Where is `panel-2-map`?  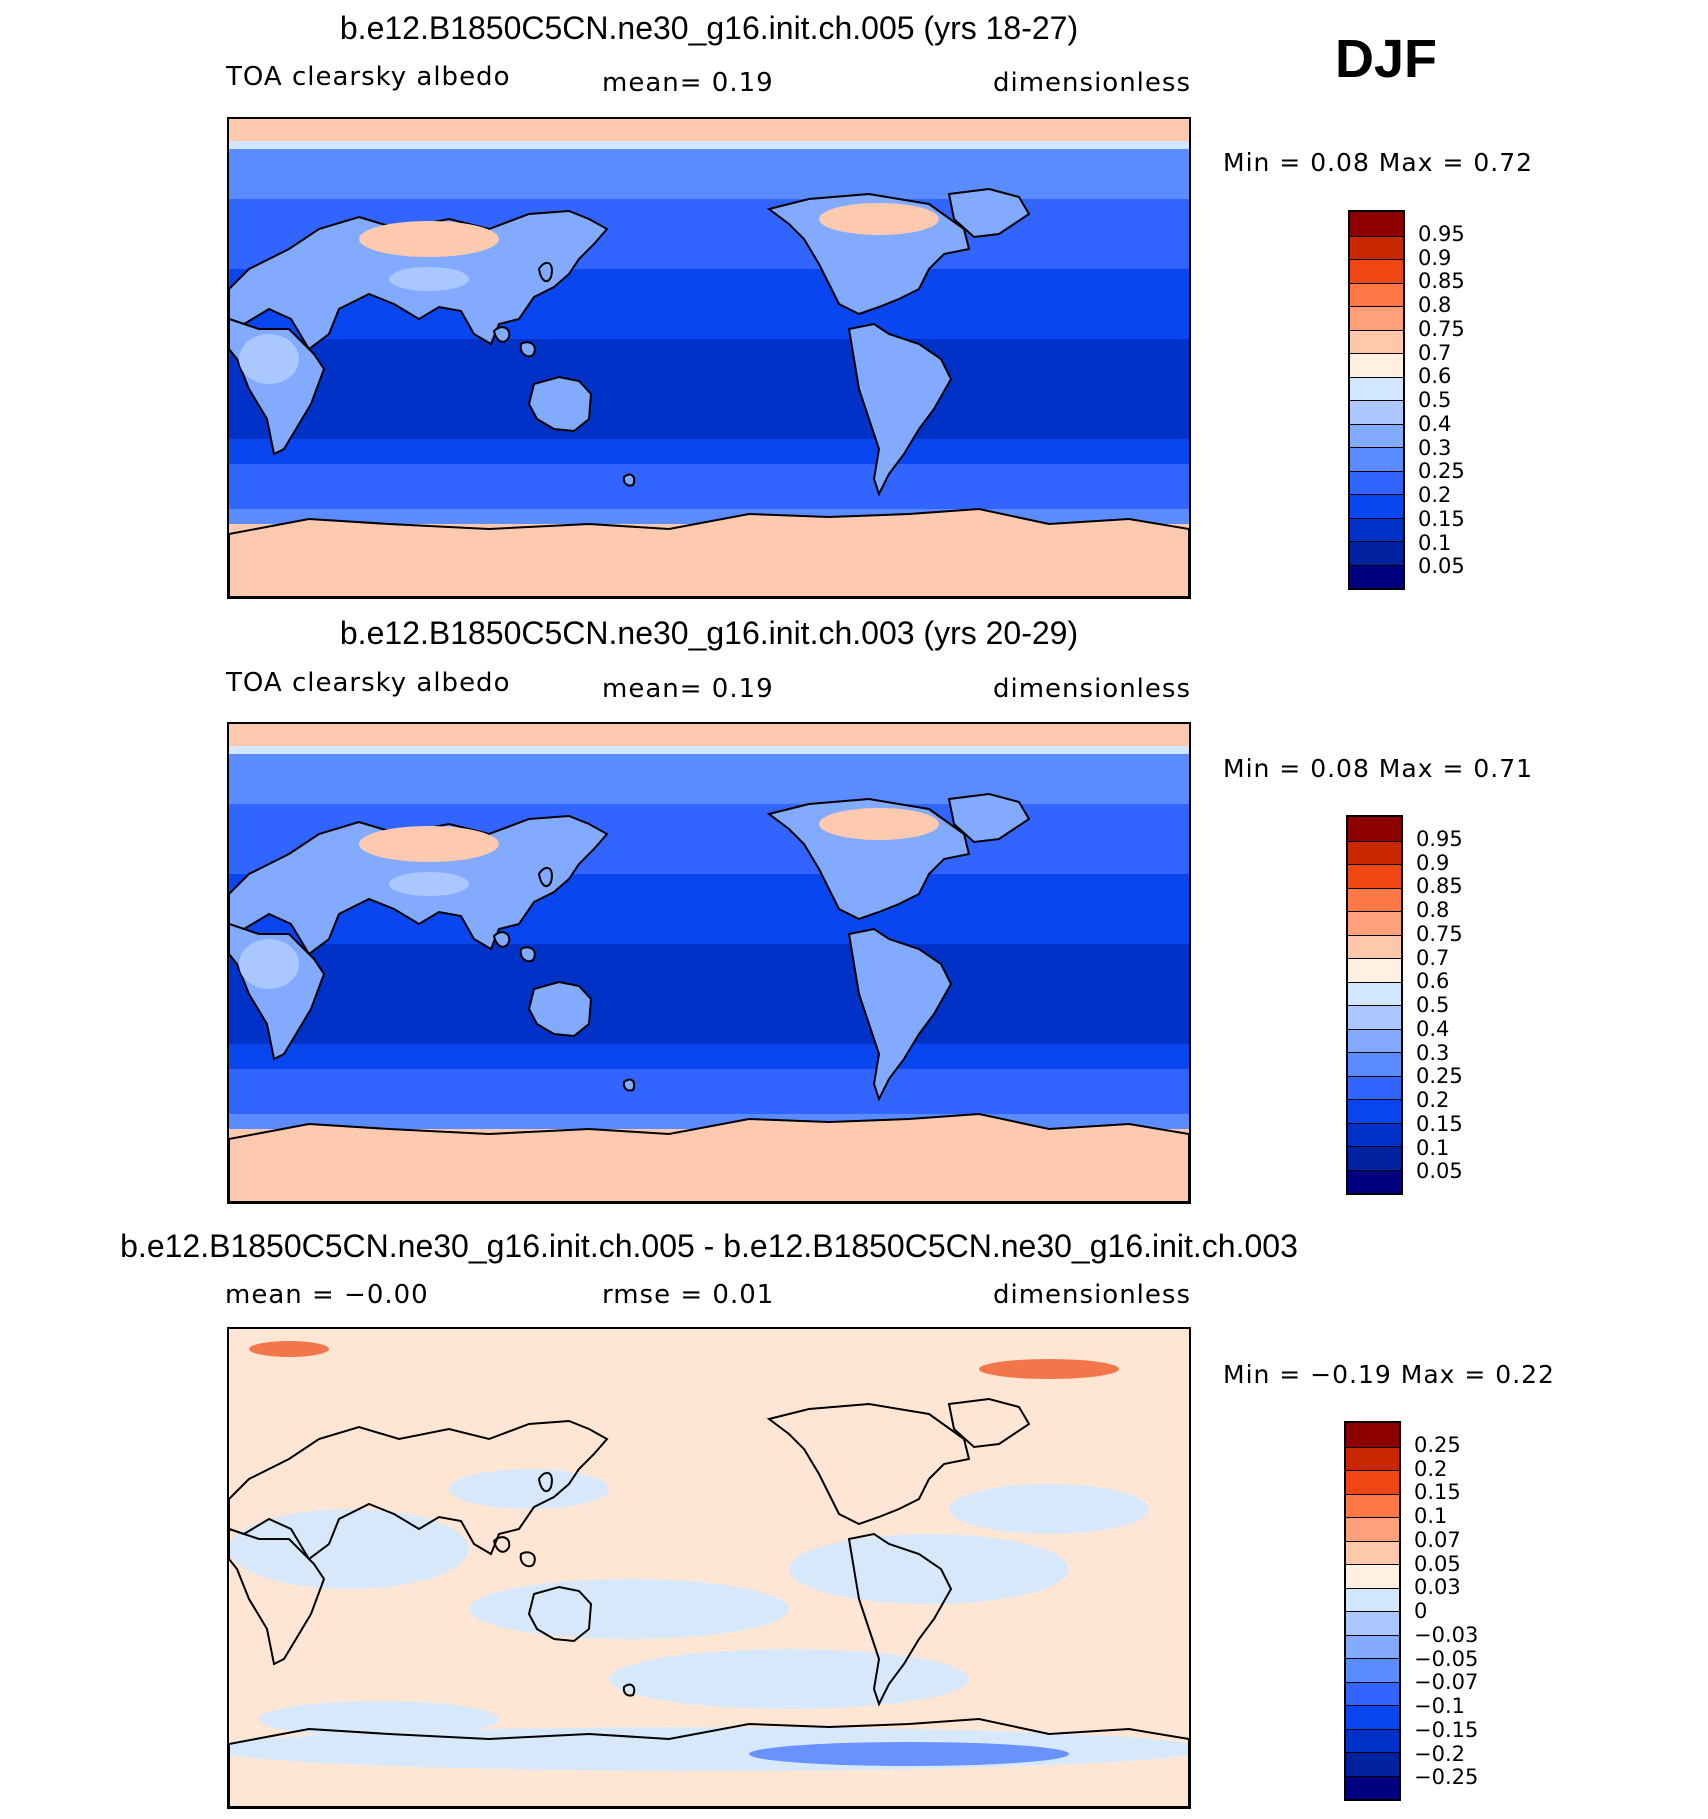
panel-2-map is located at coordinates (709, 963).